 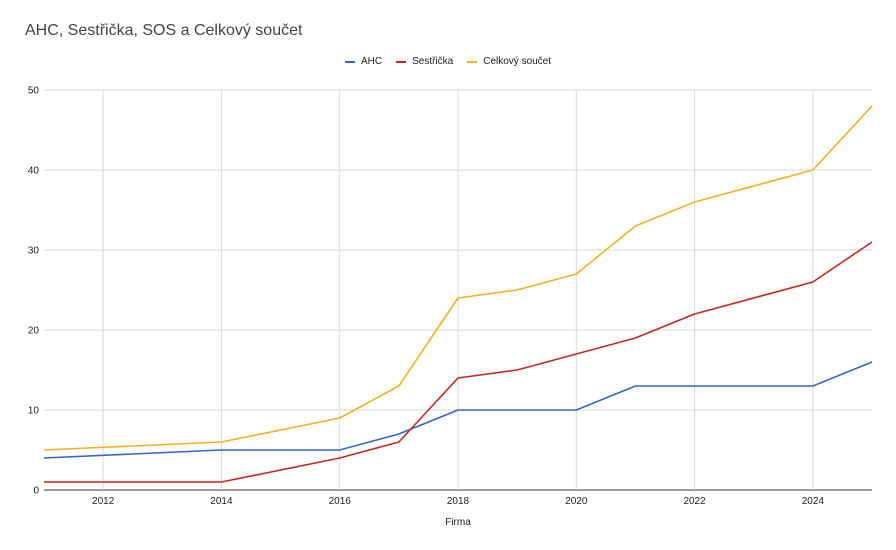 I want to click on chart-title: AHC, Sestřička, SOS a Celkový součet, so click(x=164, y=30).